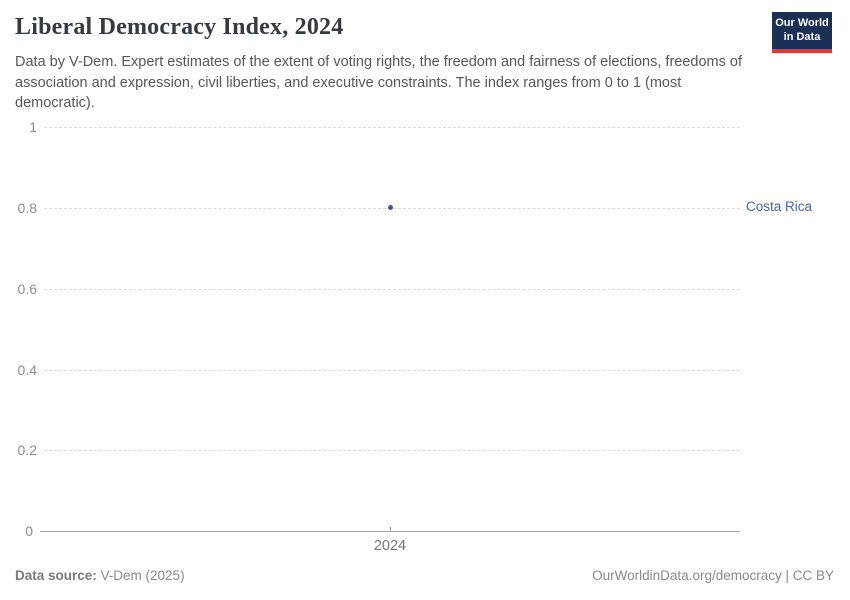  What do you see at coordinates (18, 370) in the screenshot?
I see `y-tick-label-0-4: 0.4` at bounding box center [18, 370].